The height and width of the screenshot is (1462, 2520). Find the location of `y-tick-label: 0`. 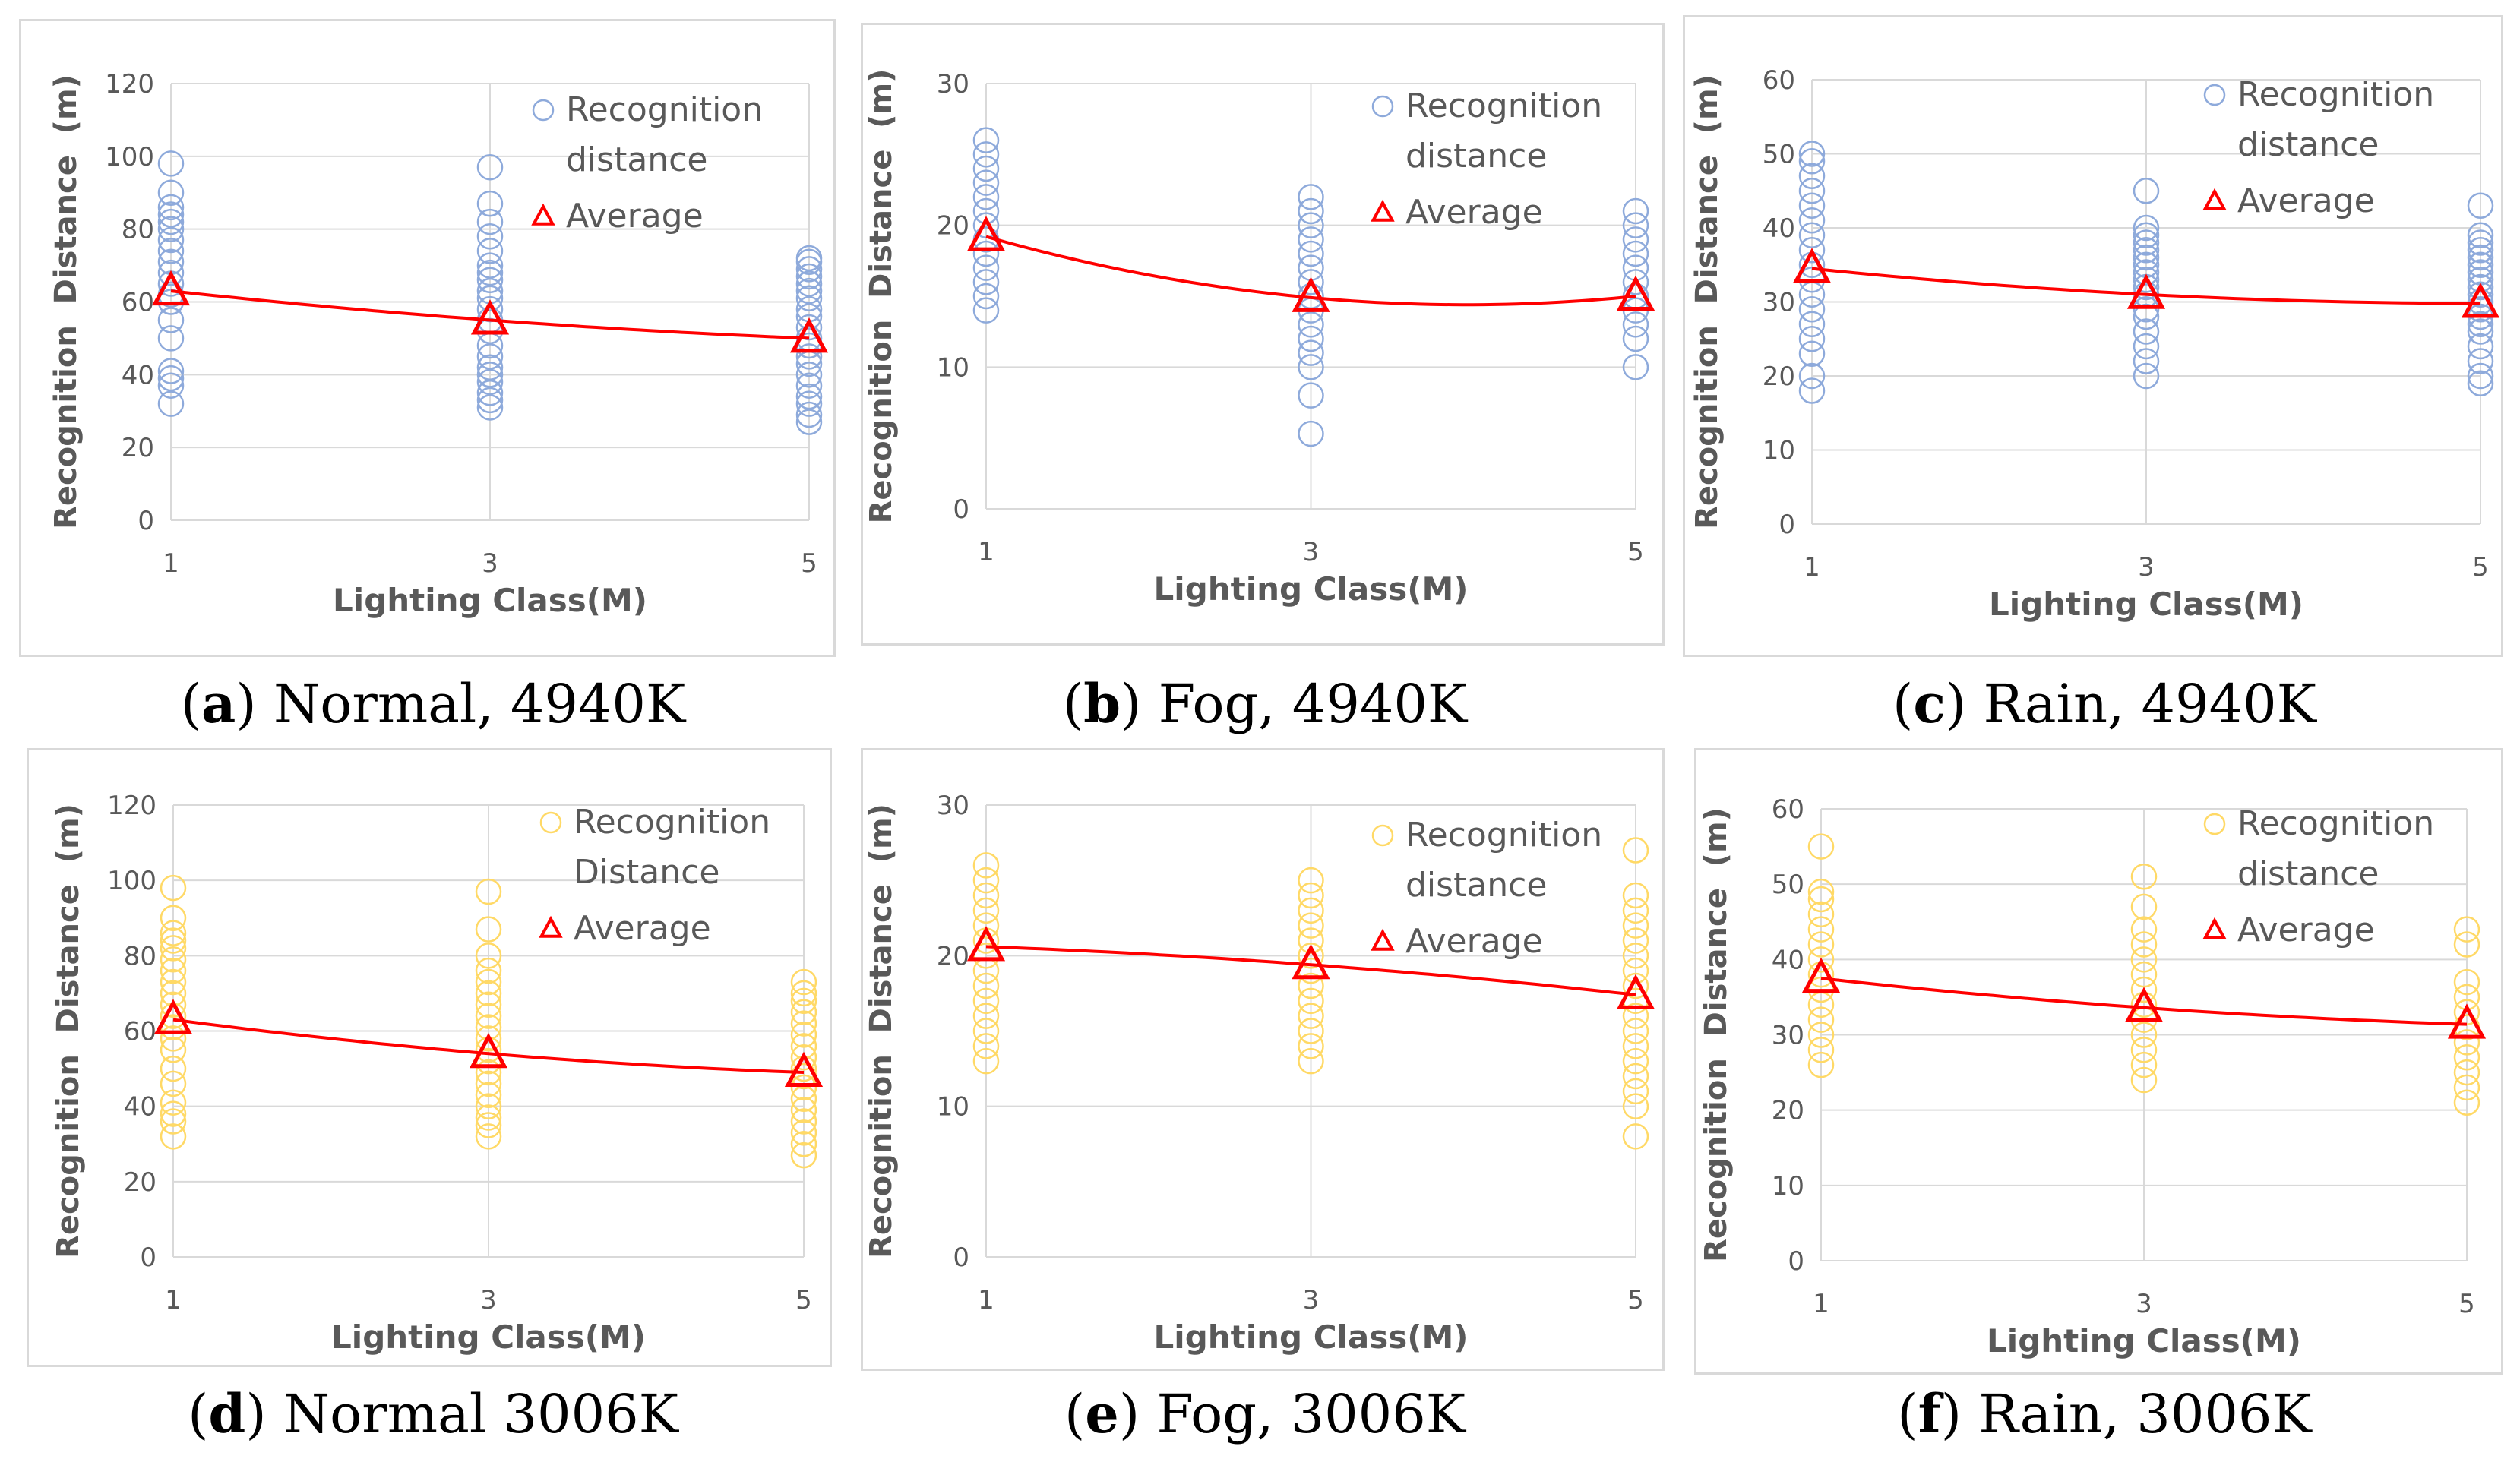

y-tick-label: 0 is located at coordinates (146, 521).